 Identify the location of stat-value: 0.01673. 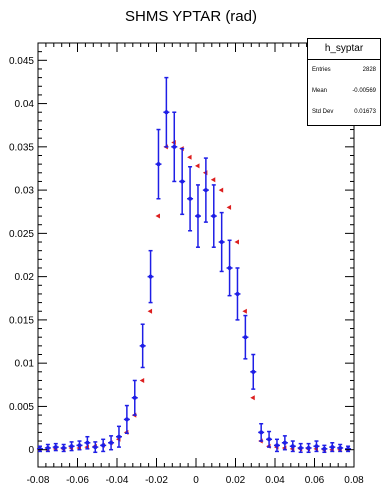
(365, 112).